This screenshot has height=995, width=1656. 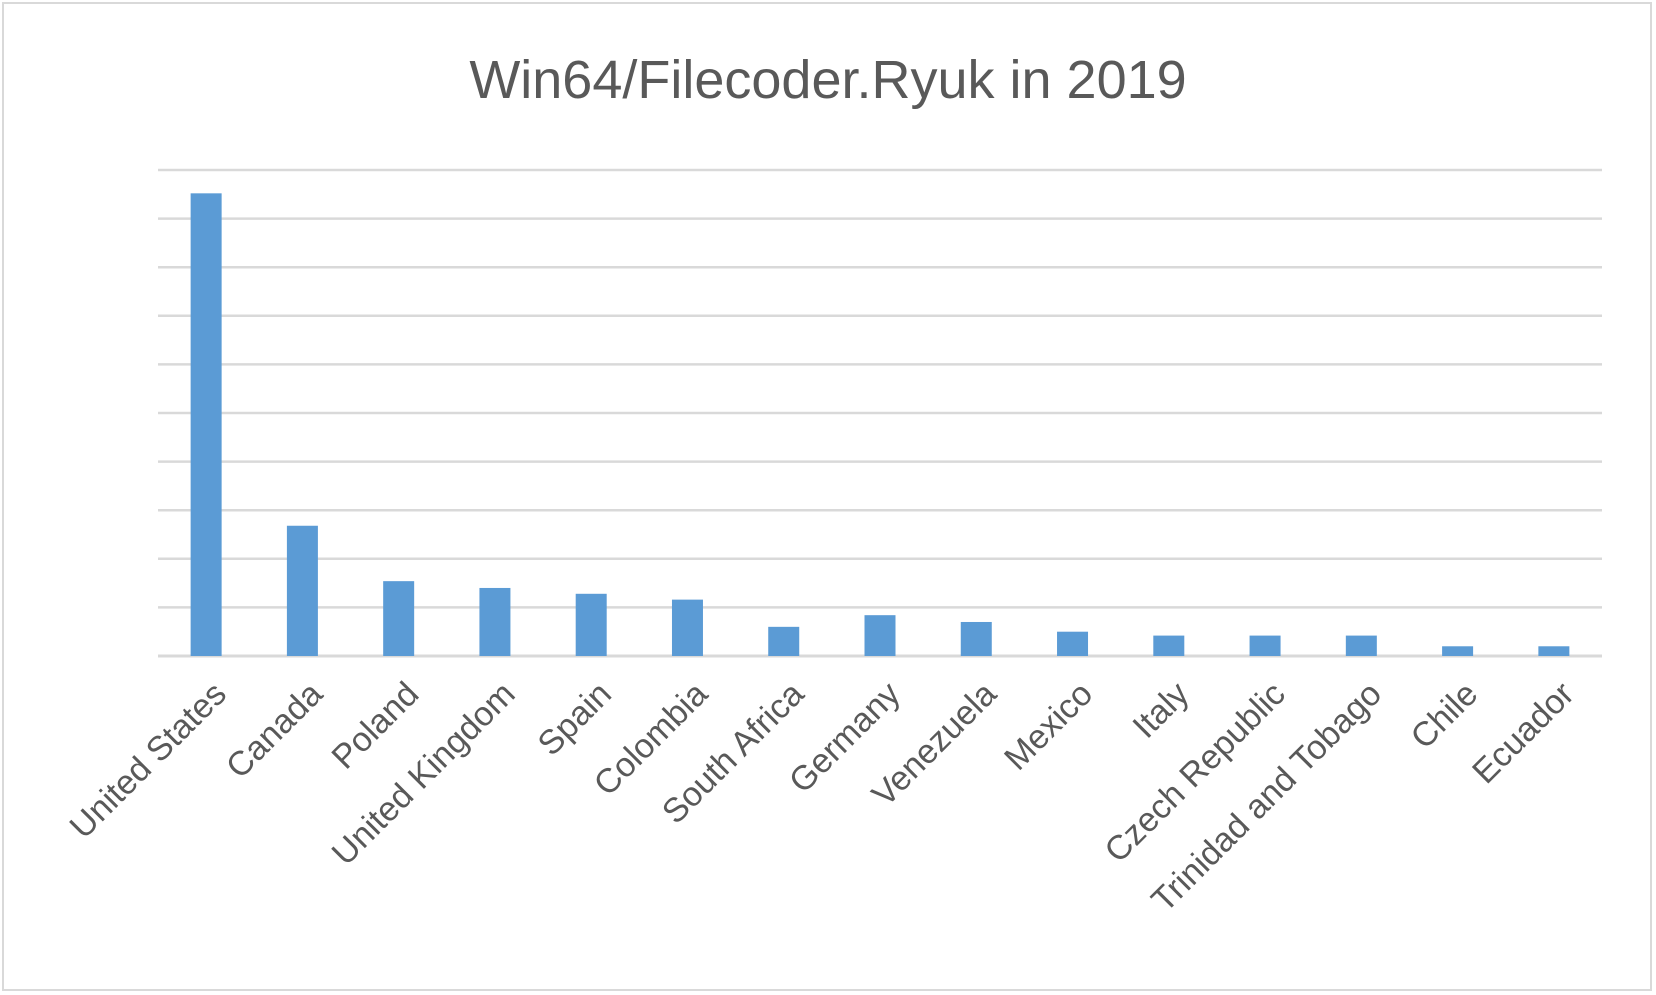 What do you see at coordinates (274, 730) in the screenshot?
I see `x-tick-label: Canada` at bounding box center [274, 730].